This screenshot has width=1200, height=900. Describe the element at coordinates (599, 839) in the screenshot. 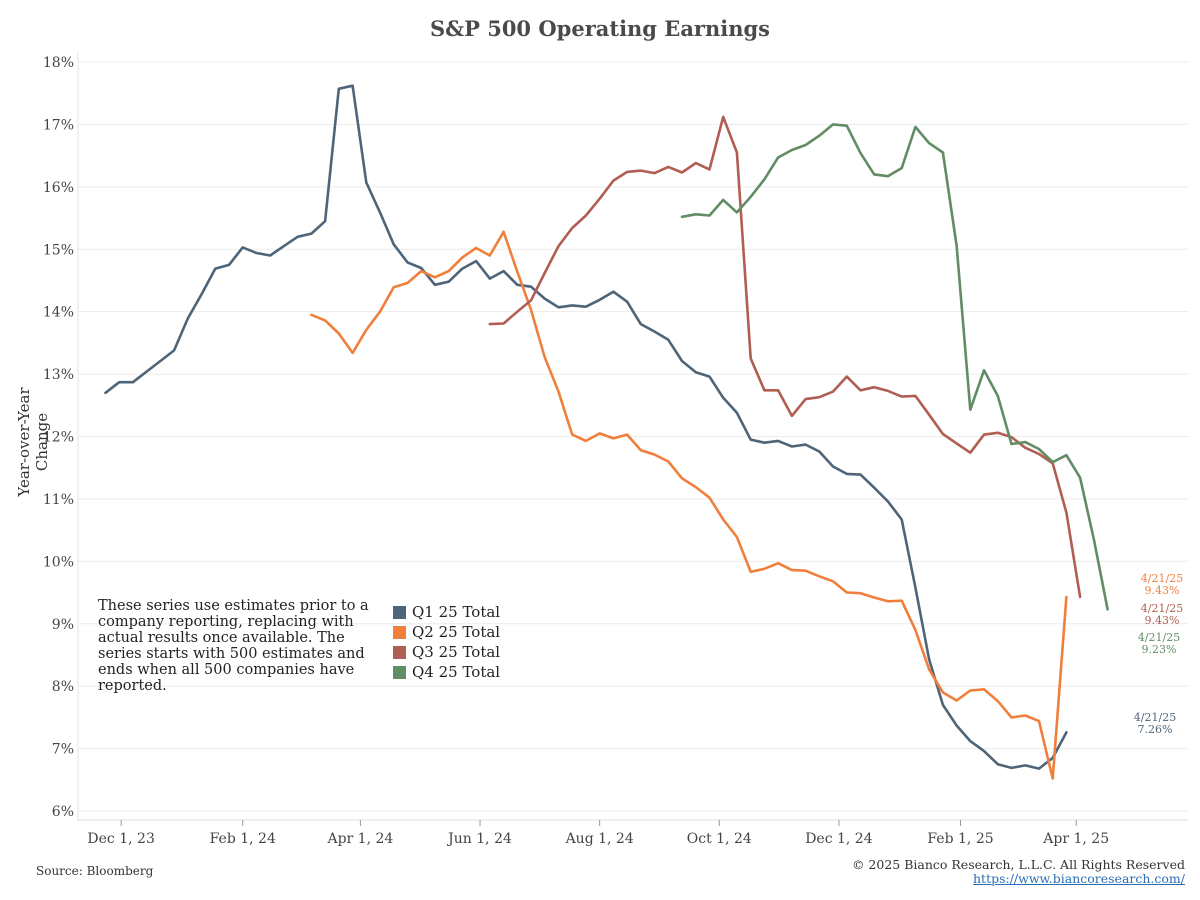

I see `x-tick-label: Aug 1, 24` at that location.